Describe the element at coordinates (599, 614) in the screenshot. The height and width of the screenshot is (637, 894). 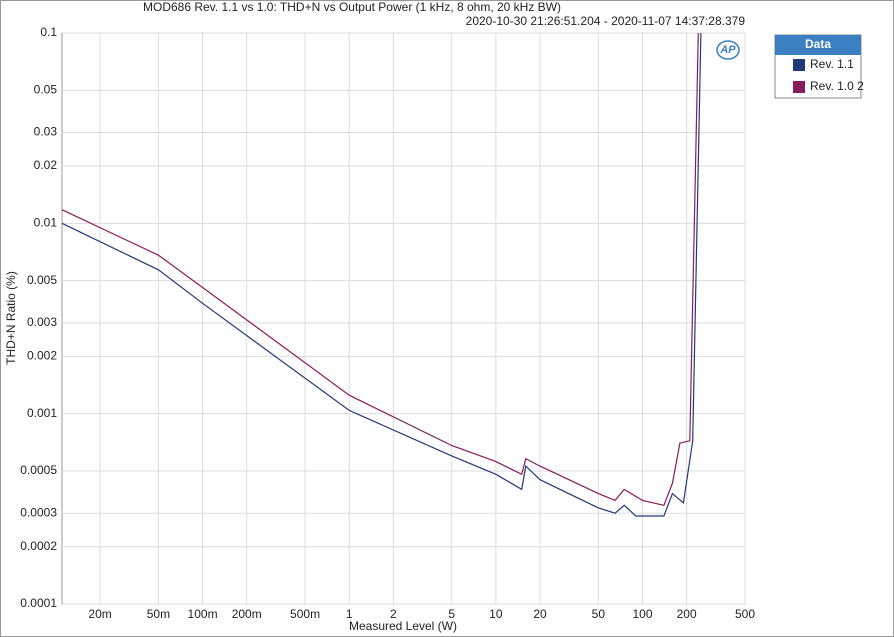
I see `x-tick-label: 50` at that location.